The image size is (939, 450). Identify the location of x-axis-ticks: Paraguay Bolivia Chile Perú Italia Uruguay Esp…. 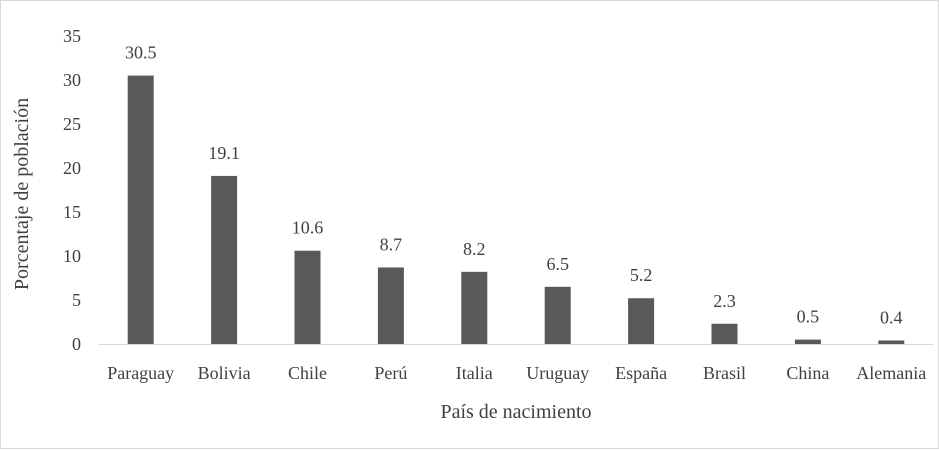
(516, 373).